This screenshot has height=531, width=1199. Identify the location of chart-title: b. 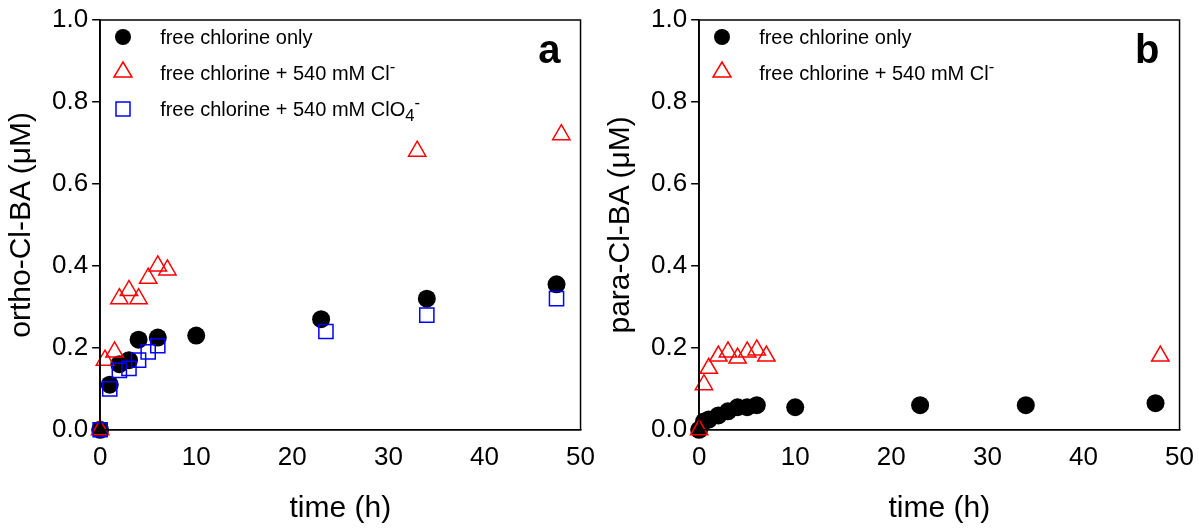
(1147, 49).